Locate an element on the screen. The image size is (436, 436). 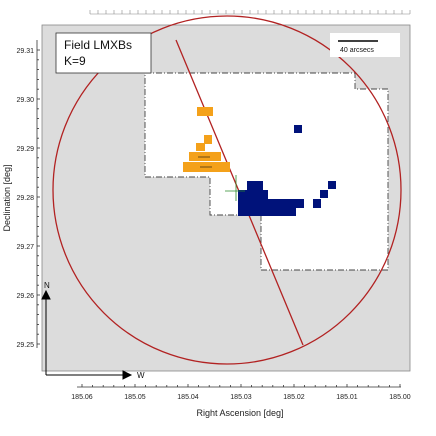
x-tick-label: 185.00 is located at coordinates (400, 397).